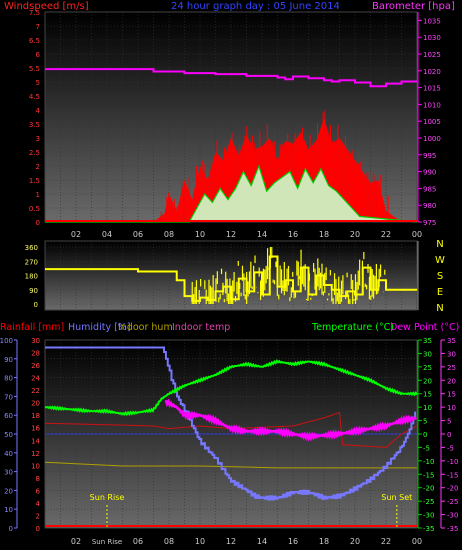  What do you see at coordinates (35, 366) in the screenshot?
I see `rainfall-tick-label: 26` at bounding box center [35, 366].